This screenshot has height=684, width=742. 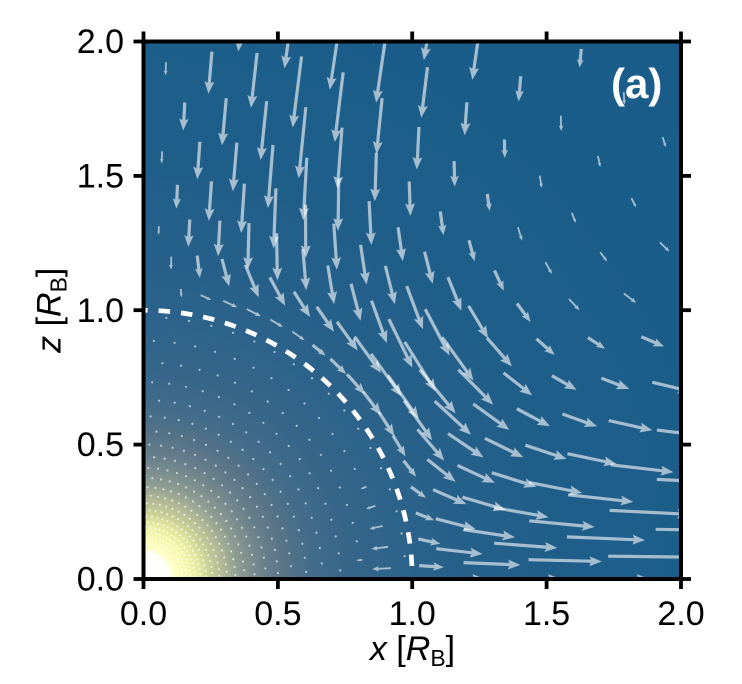 I want to click on svg-text: z [RB], so click(x=51, y=311).